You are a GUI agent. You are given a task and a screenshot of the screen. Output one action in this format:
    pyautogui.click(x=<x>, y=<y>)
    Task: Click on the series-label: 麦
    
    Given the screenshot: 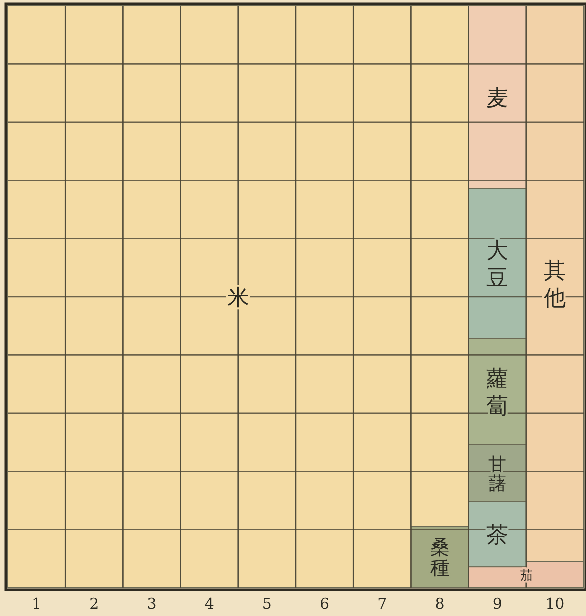 What is the action you would take?
    pyautogui.click(x=497, y=99)
    